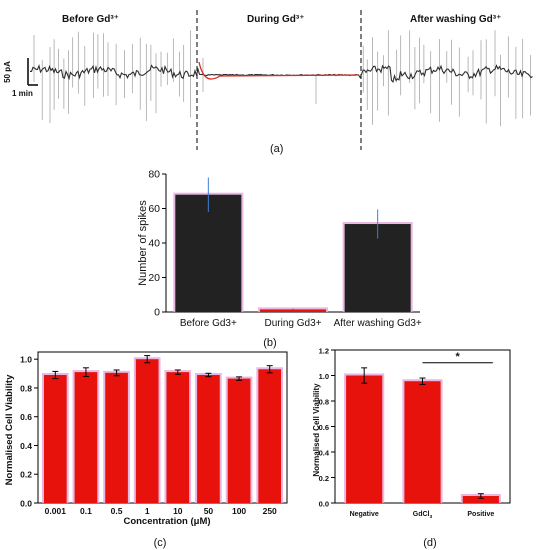  I want to click on segment-label-before: Before Gd³⁺, so click(90, 19).